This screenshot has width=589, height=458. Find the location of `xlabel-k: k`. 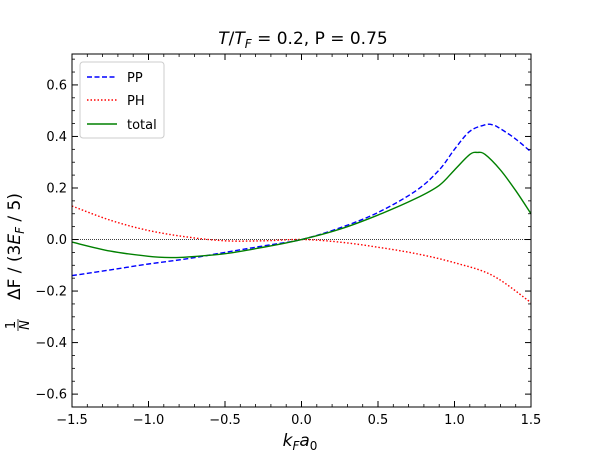

xlabel-k: k is located at coordinates (288, 441).